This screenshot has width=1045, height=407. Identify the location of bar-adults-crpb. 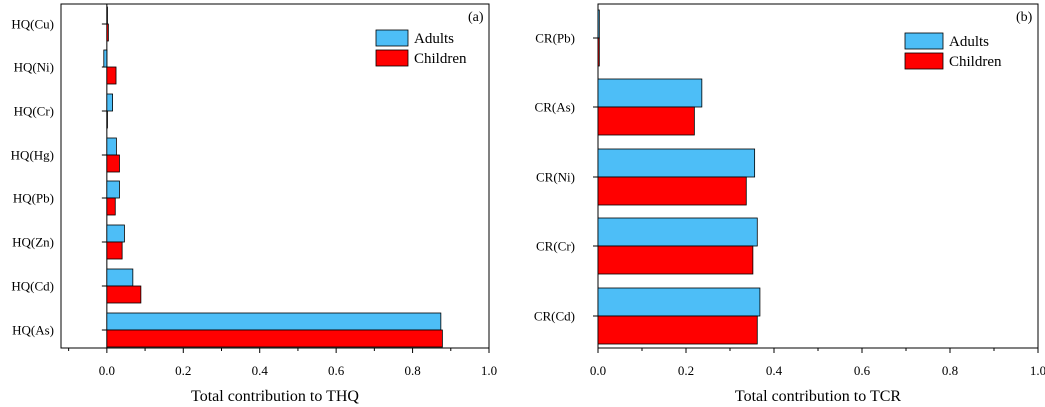
(598, 24).